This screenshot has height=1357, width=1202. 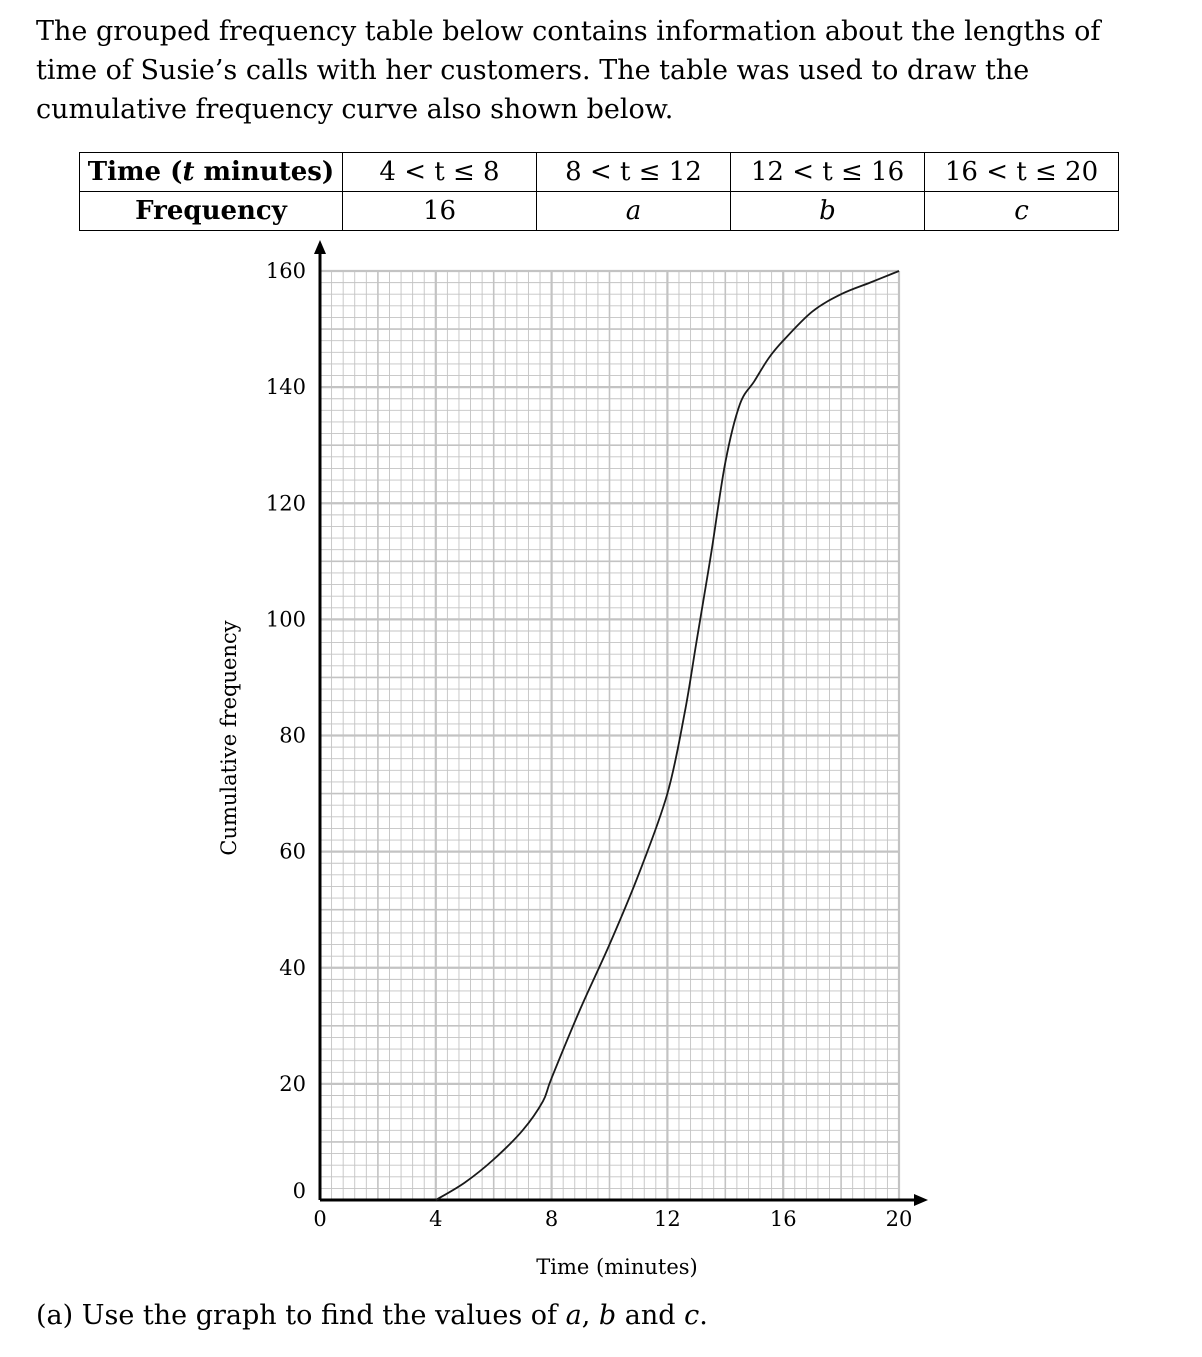 I want to click on y-axis-arrow, so click(x=320, y=247).